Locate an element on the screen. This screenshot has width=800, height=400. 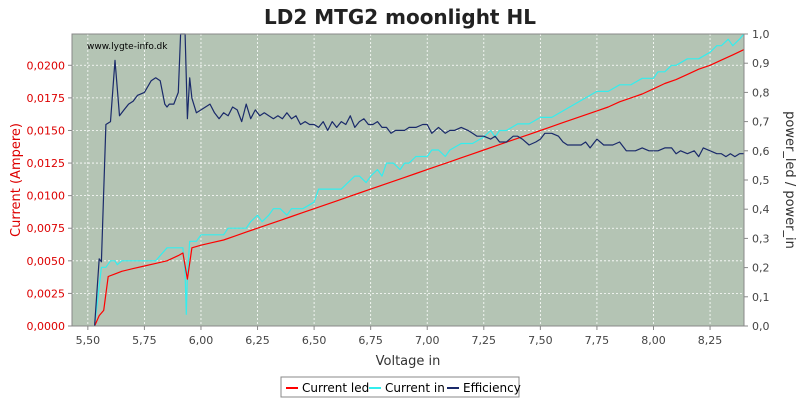
x-tick-label: 7,25 is located at coordinates (484, 340).